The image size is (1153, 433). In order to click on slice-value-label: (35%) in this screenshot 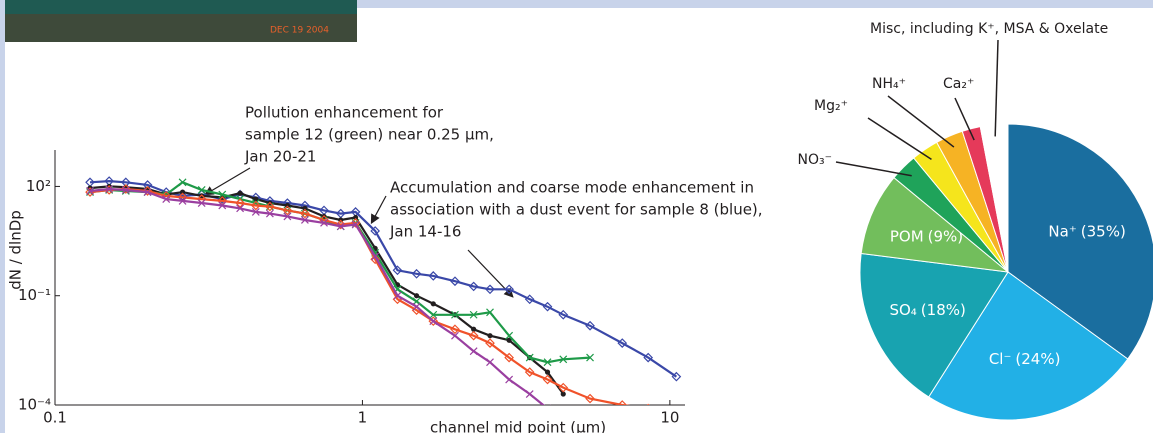, I will do `click(1103, 231)`.